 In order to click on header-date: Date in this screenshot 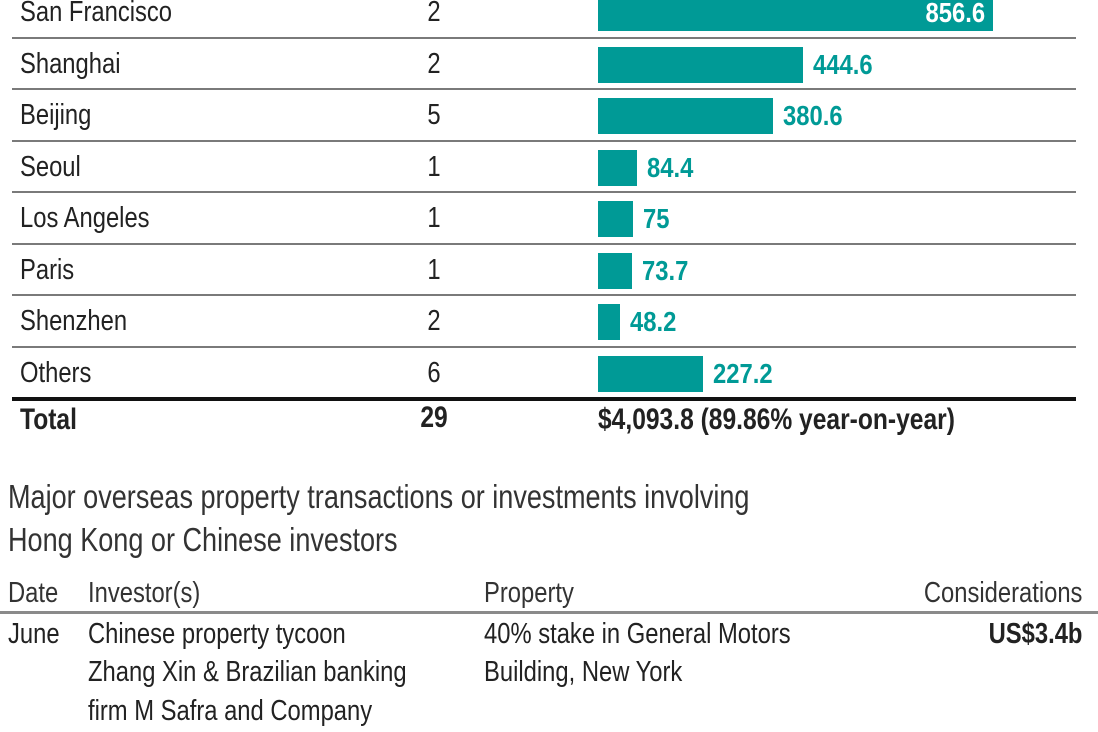, I will do `click(33, 593)`.